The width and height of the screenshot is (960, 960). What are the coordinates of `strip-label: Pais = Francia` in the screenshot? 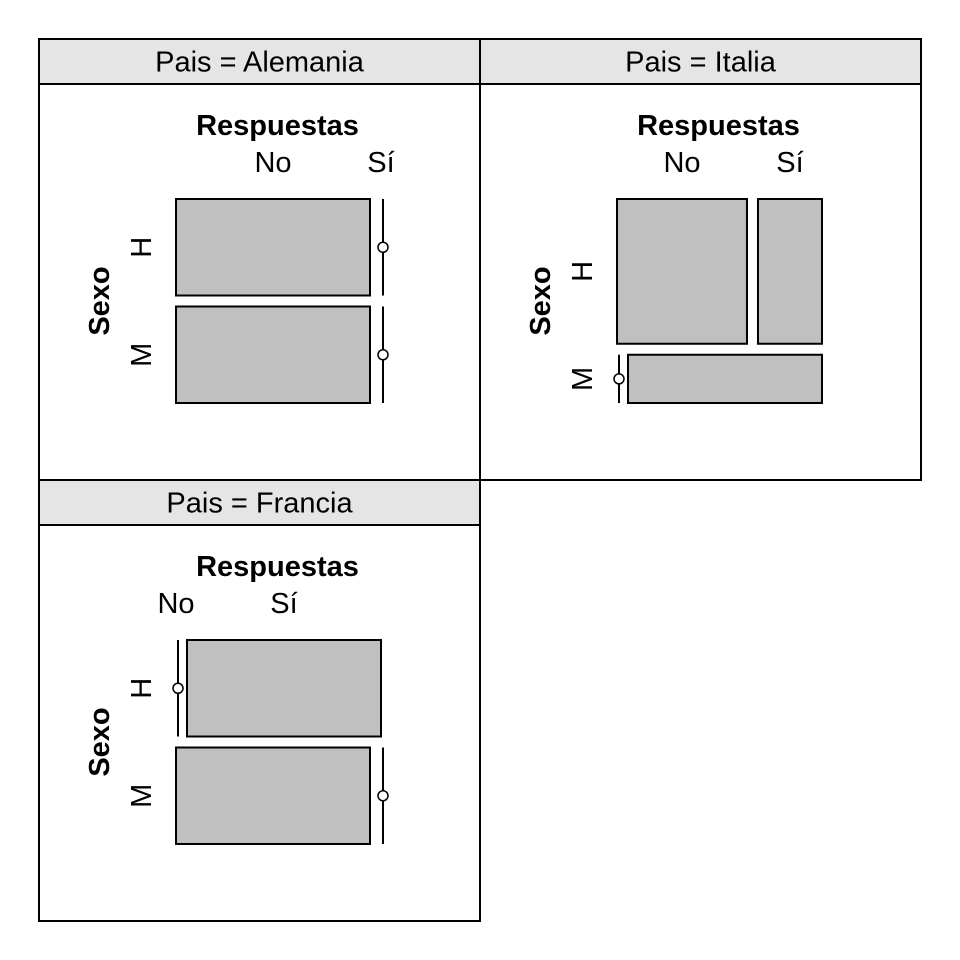 It's located at (259, 504).